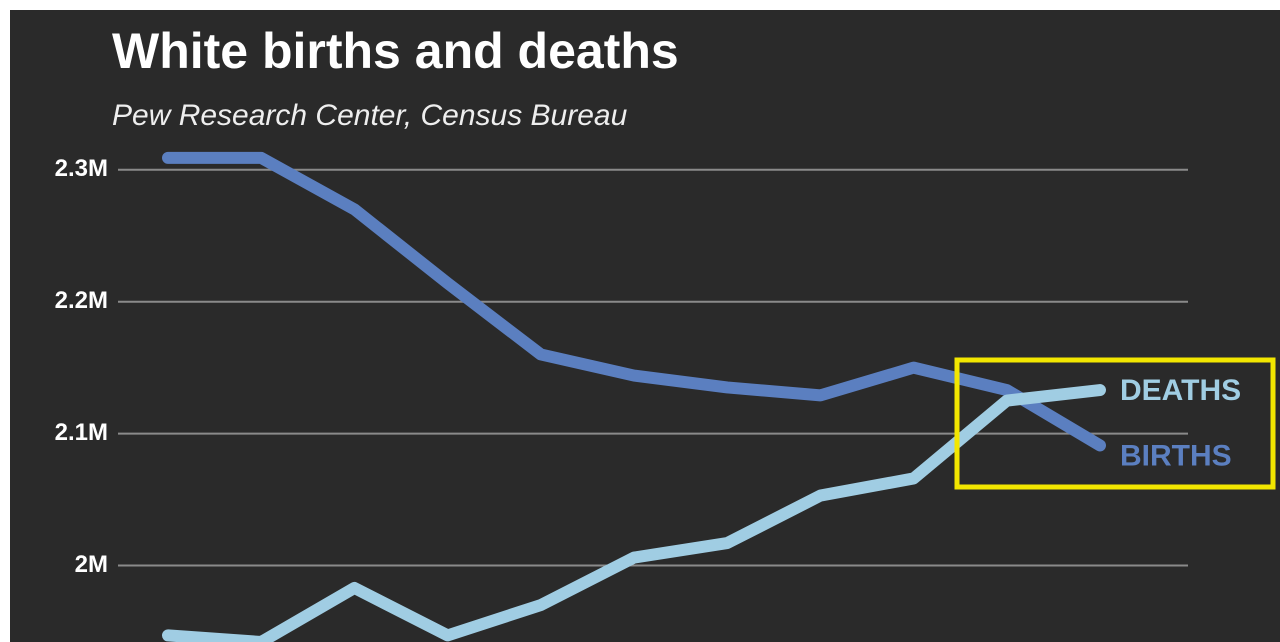 This screenshot has width=1280, height=642. Describe the element at coordinates (81, 300) in the screenshot. I see `y-tick-label: 2.2M` at that location.